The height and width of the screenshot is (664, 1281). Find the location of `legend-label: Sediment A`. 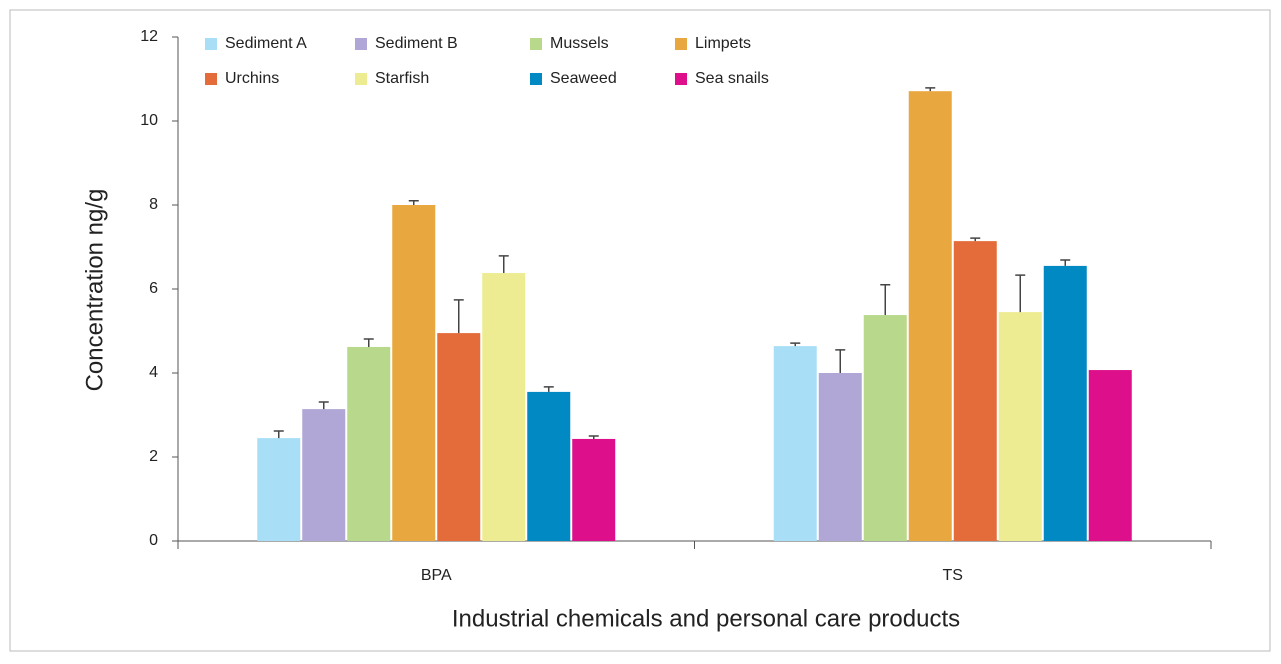

legend-label: Sediment A is located at coordinates (266, 43).